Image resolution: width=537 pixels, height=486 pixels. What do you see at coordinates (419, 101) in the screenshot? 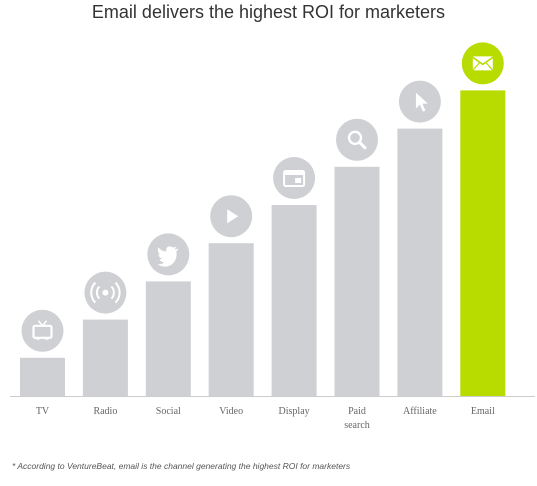
I see `cursor-icon` at bounding box center [419, 101].